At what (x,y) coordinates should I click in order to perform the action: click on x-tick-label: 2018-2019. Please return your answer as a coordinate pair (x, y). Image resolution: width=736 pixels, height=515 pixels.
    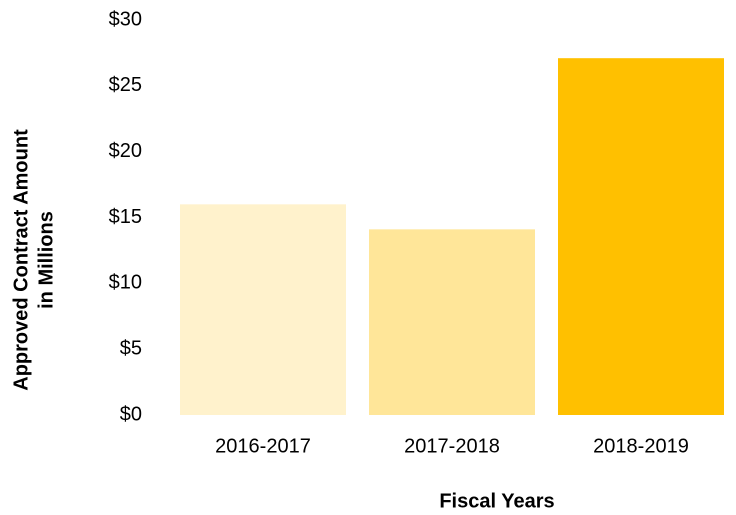
    Looking at the image, I should click on (641, 446).